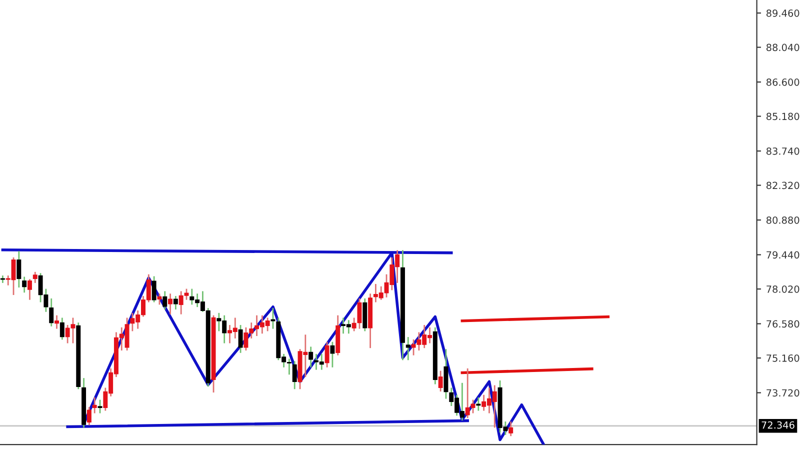 The height and width of the screenshot is (450, 800). Describe the element at coordinates (783, 186) in the screenshot. I see `y-tick-label: 82.320` at that location.